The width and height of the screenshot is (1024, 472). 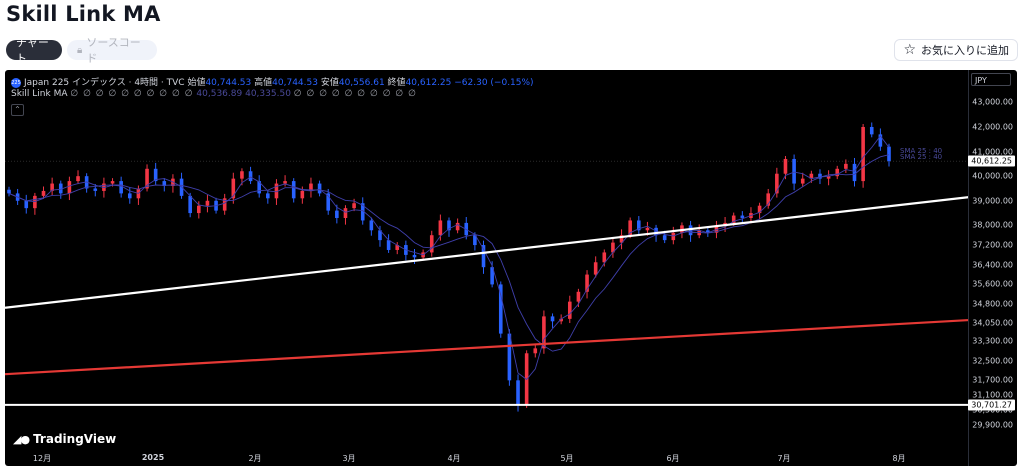 I want to click on red-trendline, so click(x=487, y=347).